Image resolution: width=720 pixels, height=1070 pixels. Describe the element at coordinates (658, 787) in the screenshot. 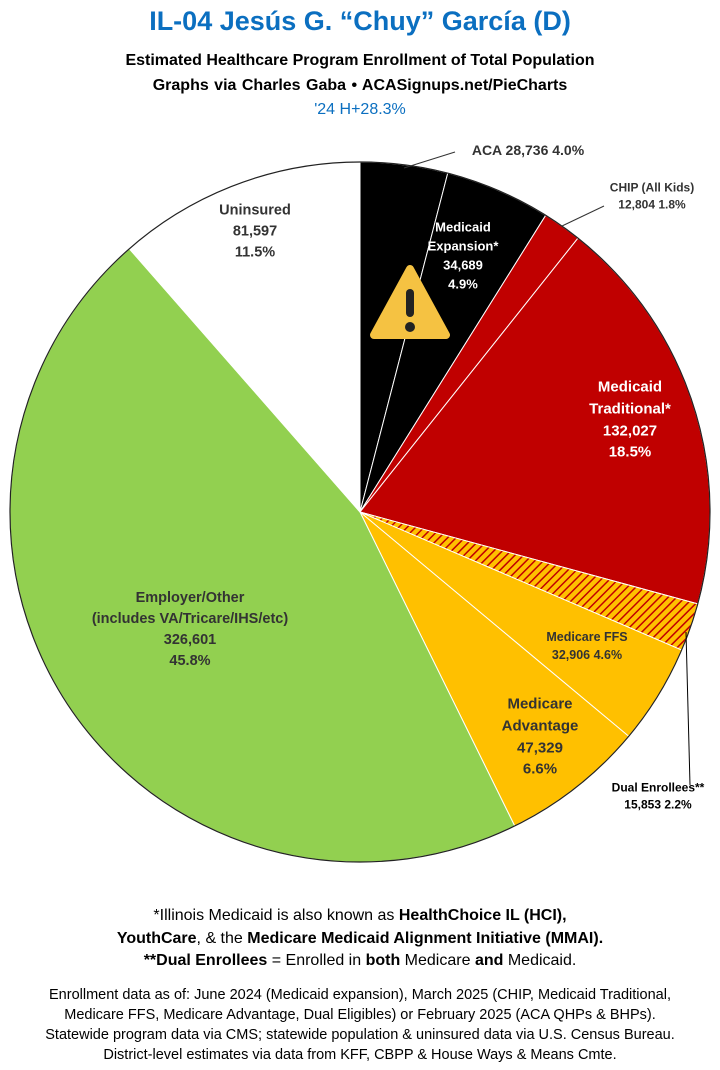

I see `slice-name: Dual Enrollees**` at that location.